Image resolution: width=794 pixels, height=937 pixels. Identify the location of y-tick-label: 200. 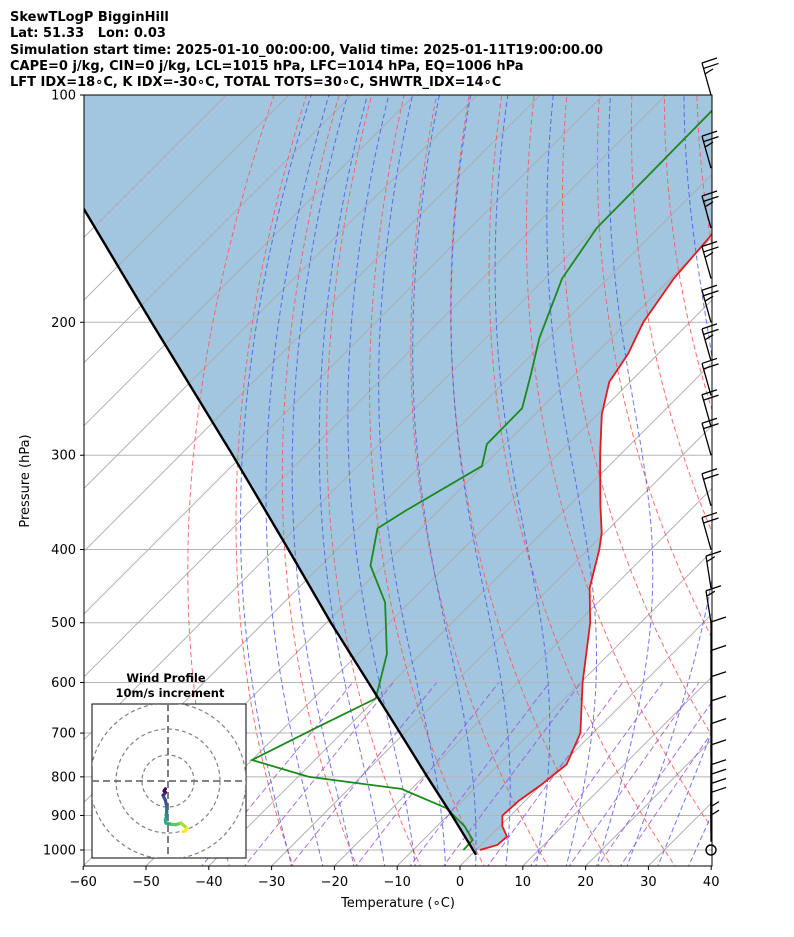
(63, 323).